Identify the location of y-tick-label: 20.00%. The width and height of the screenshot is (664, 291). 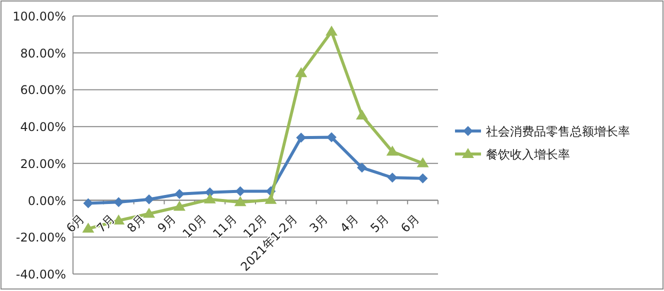
(43, 163).